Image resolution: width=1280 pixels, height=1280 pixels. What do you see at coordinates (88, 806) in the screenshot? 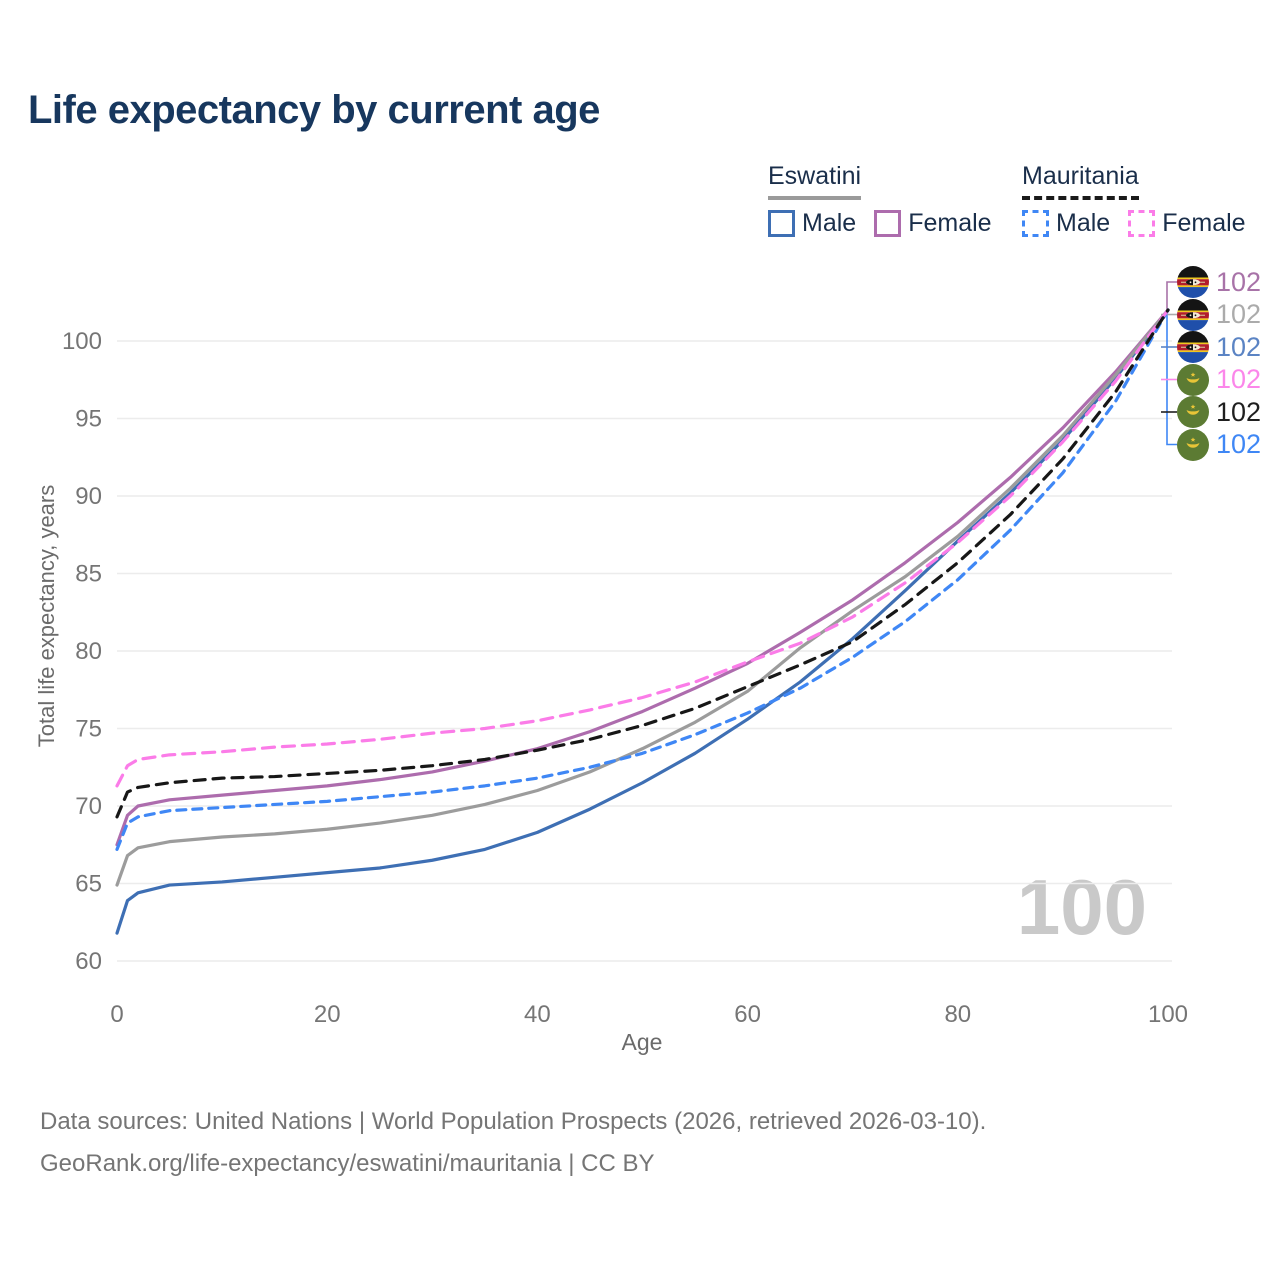
I see `y-tick-label: 70` at bounding box center [88, 806].